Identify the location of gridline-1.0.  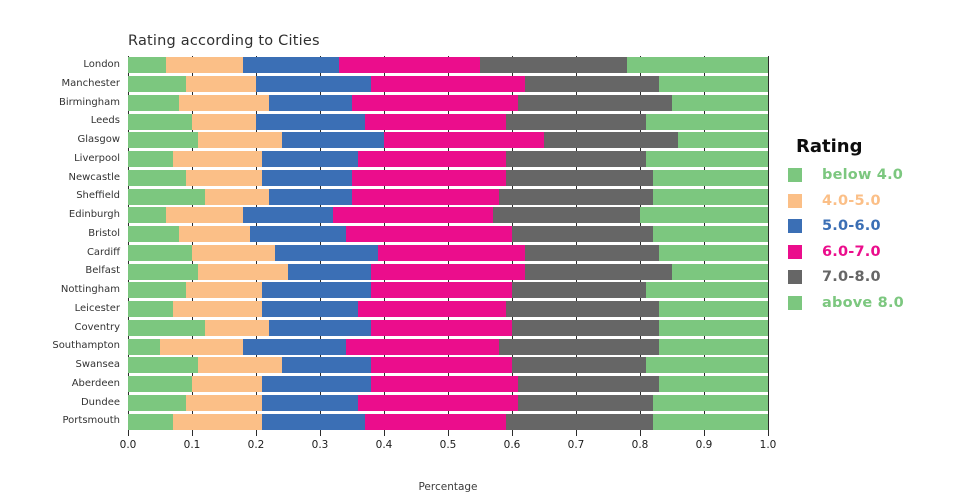
(768, 246).